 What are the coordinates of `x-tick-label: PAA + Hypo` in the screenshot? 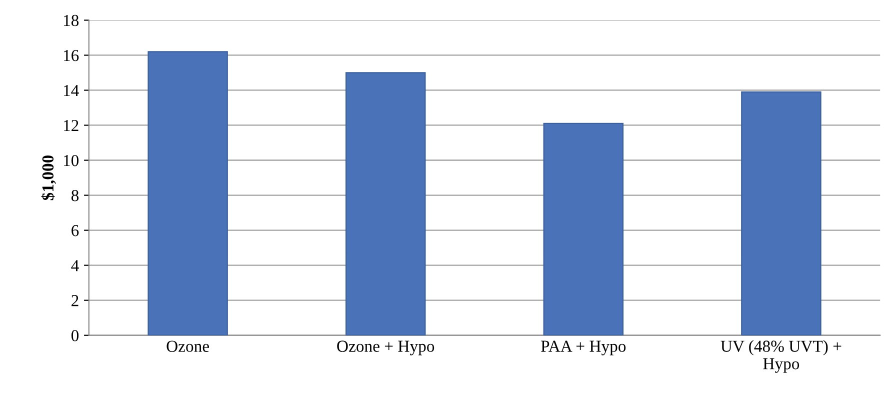 It's located at (583, 348).